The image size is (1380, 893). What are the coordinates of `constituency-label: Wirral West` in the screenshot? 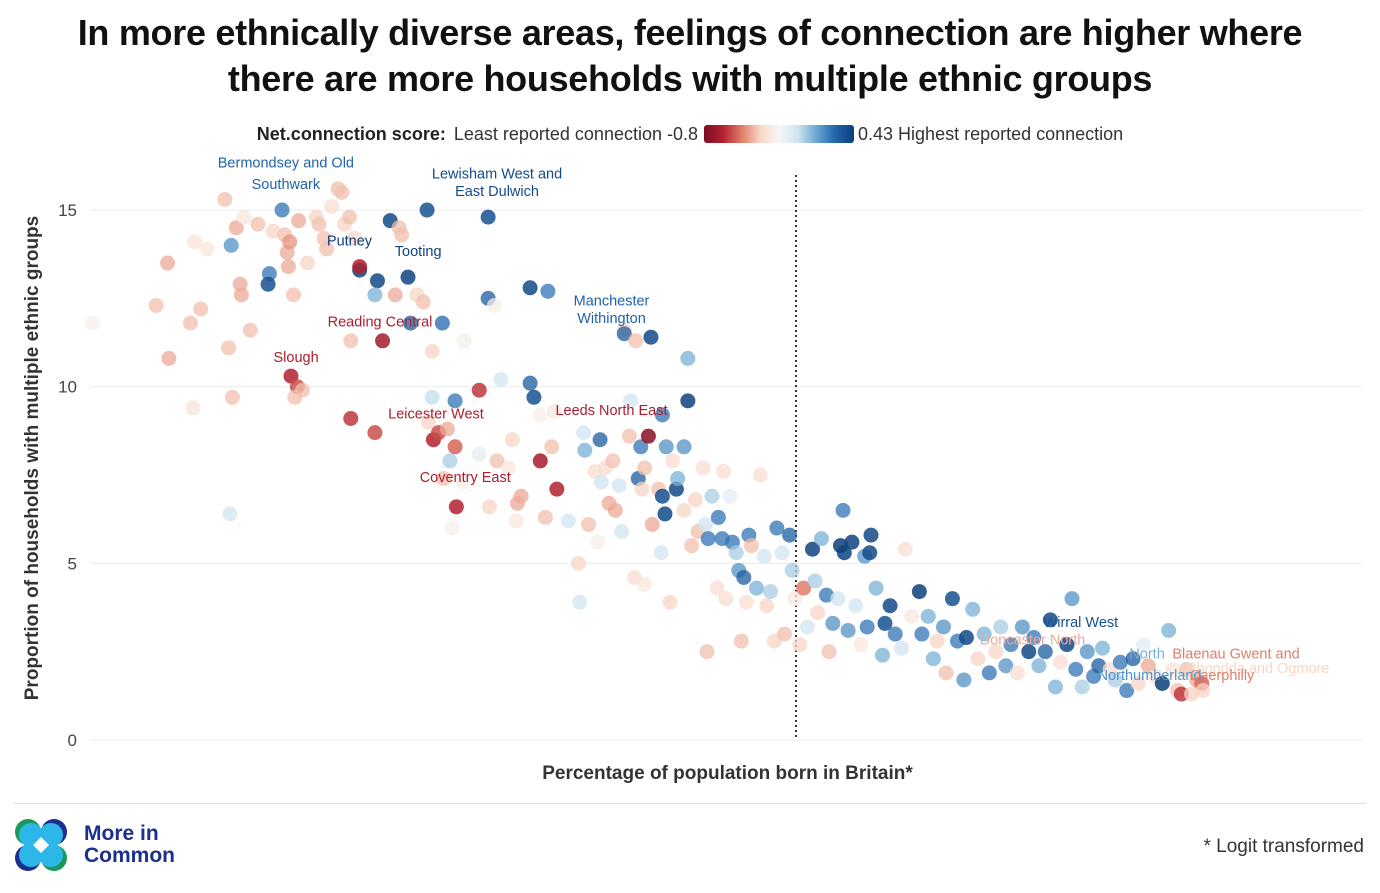 It's located at (1081, 623).